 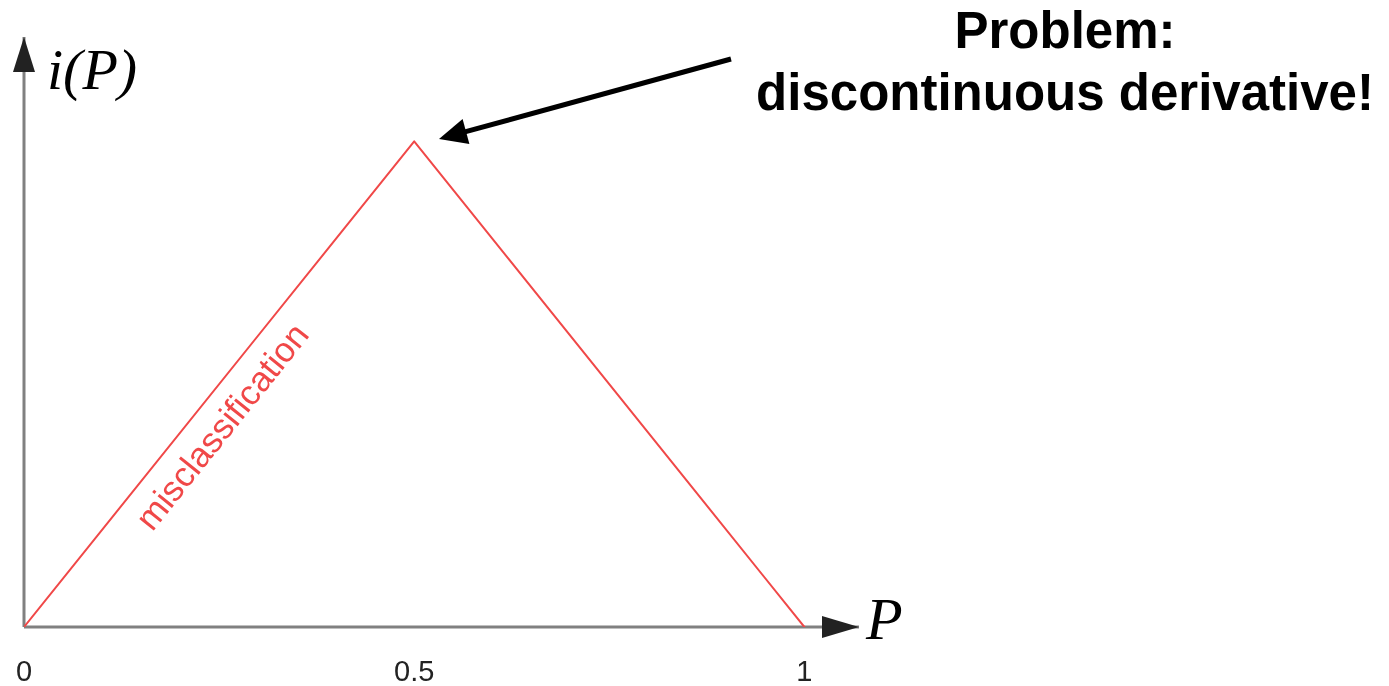 I want to click on text: Problem: discontinuous derivative!, so click(x=1065, y=61).